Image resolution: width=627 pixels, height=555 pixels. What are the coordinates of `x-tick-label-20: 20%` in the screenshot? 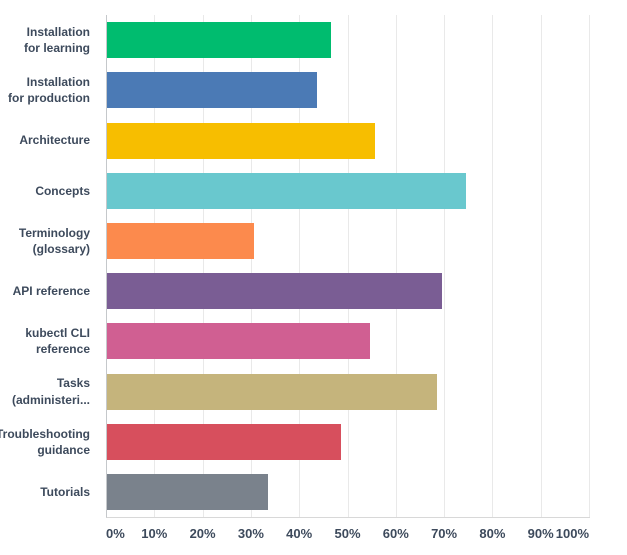 It's located at (202, 533).